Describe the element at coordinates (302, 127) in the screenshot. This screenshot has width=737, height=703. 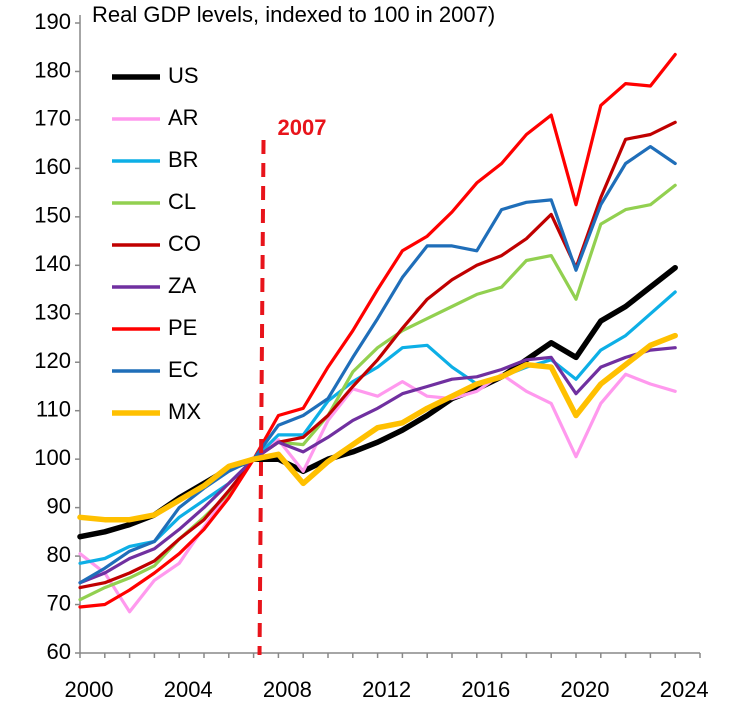
I see `annotation-label: 2007` at that location.